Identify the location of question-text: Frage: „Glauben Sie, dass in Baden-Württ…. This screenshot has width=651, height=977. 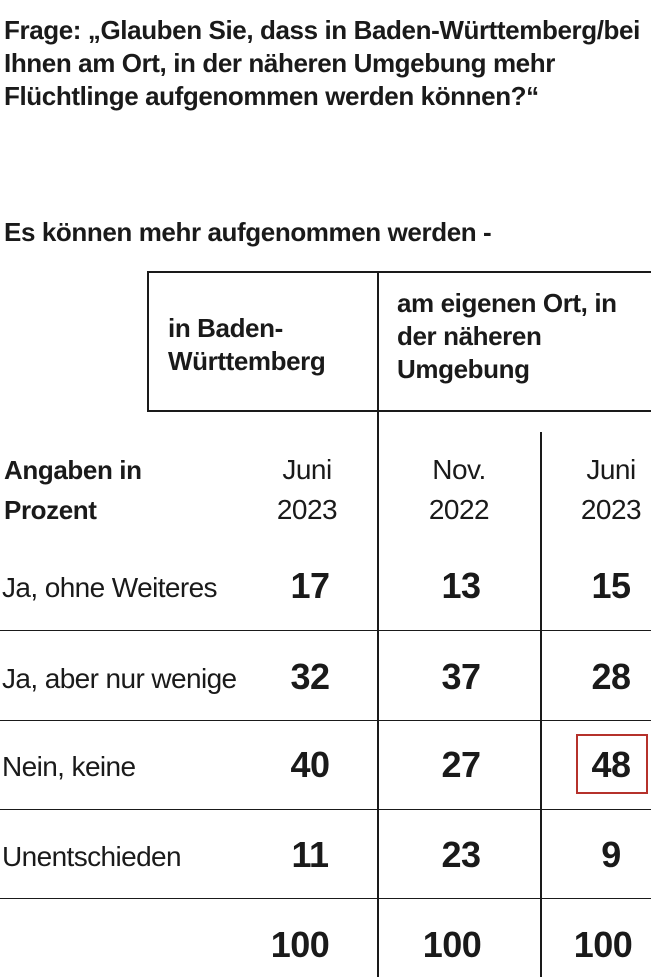
(322, 63).